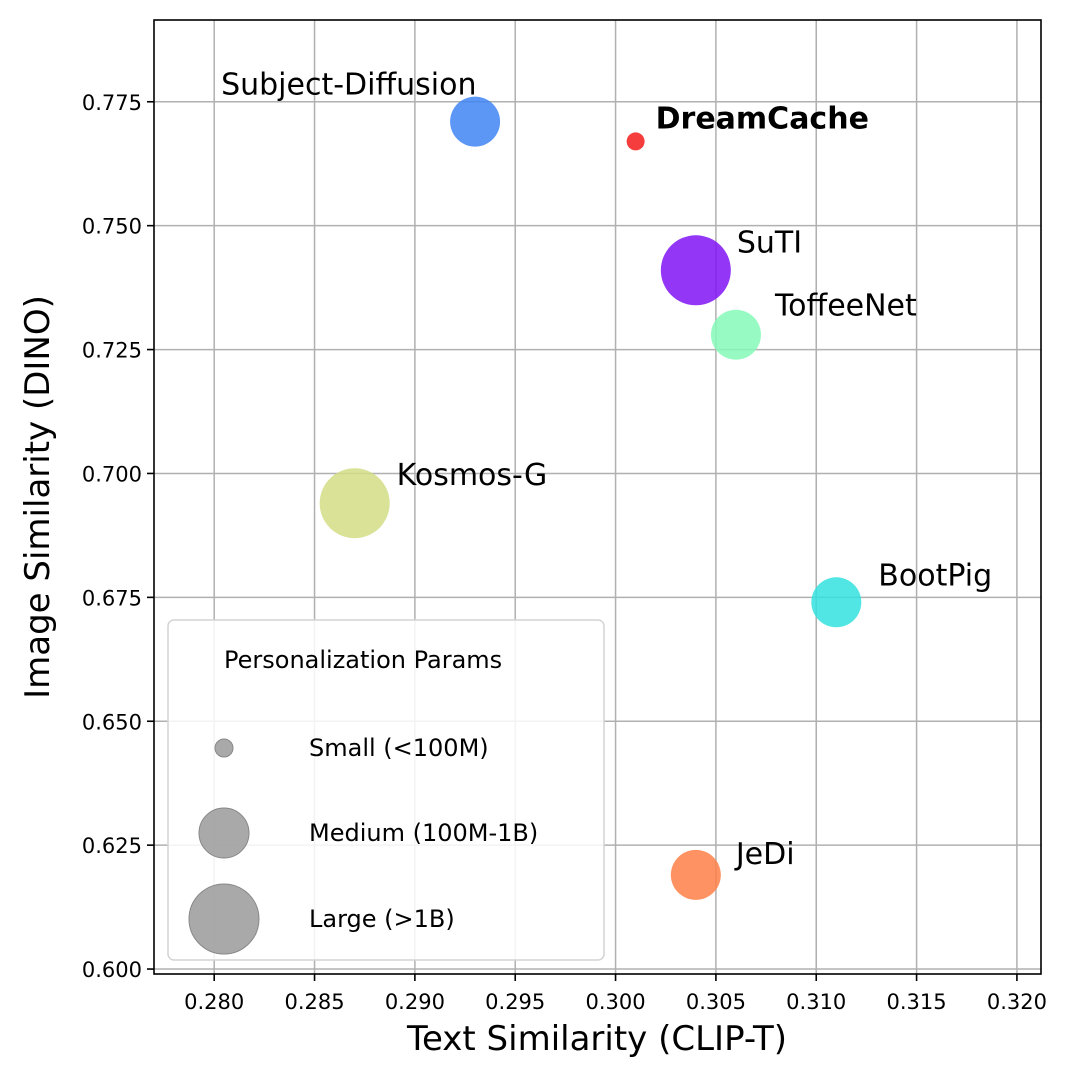 This screenshot has width=1080, height=1080. Describe the element at coordinates (917, 1002) in the screenshot. I see `x-tick-label: 0.315` at that location.